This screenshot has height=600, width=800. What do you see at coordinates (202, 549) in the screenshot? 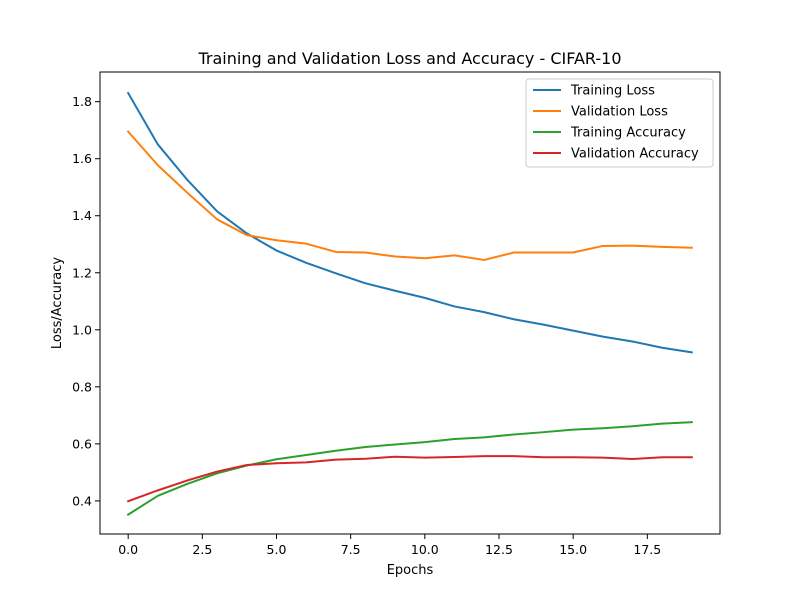
I see `x-tick-label: 2.5` at bounding box center [202, 549].